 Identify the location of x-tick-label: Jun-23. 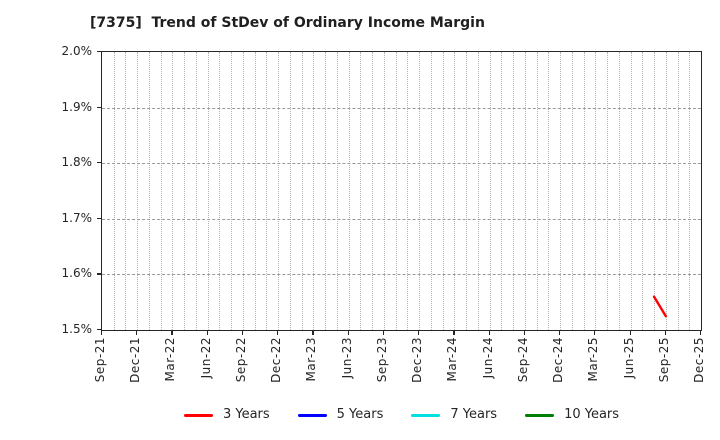
(346, 358).